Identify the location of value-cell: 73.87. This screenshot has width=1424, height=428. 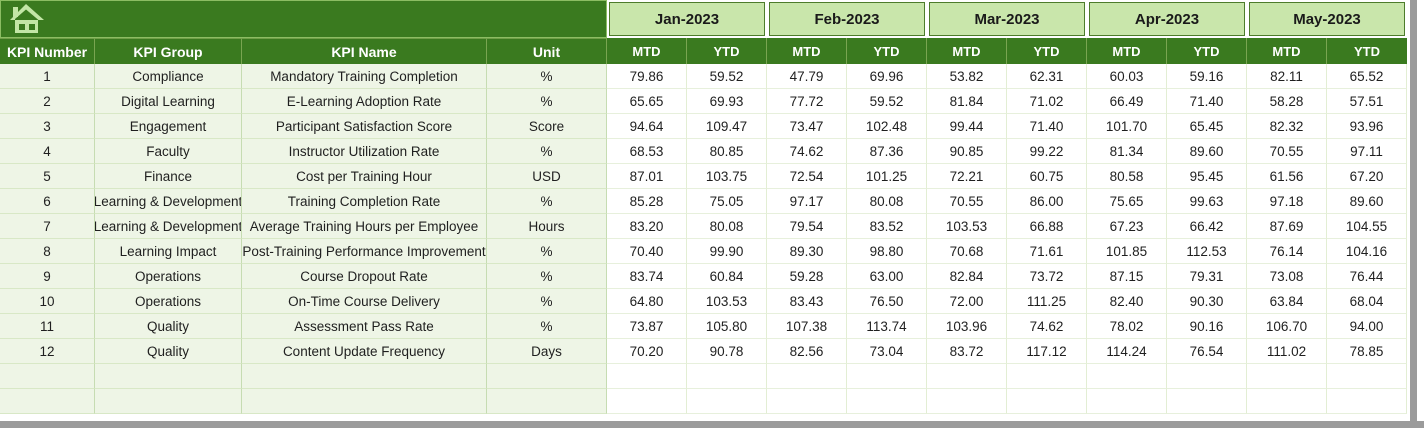
(647, 326).